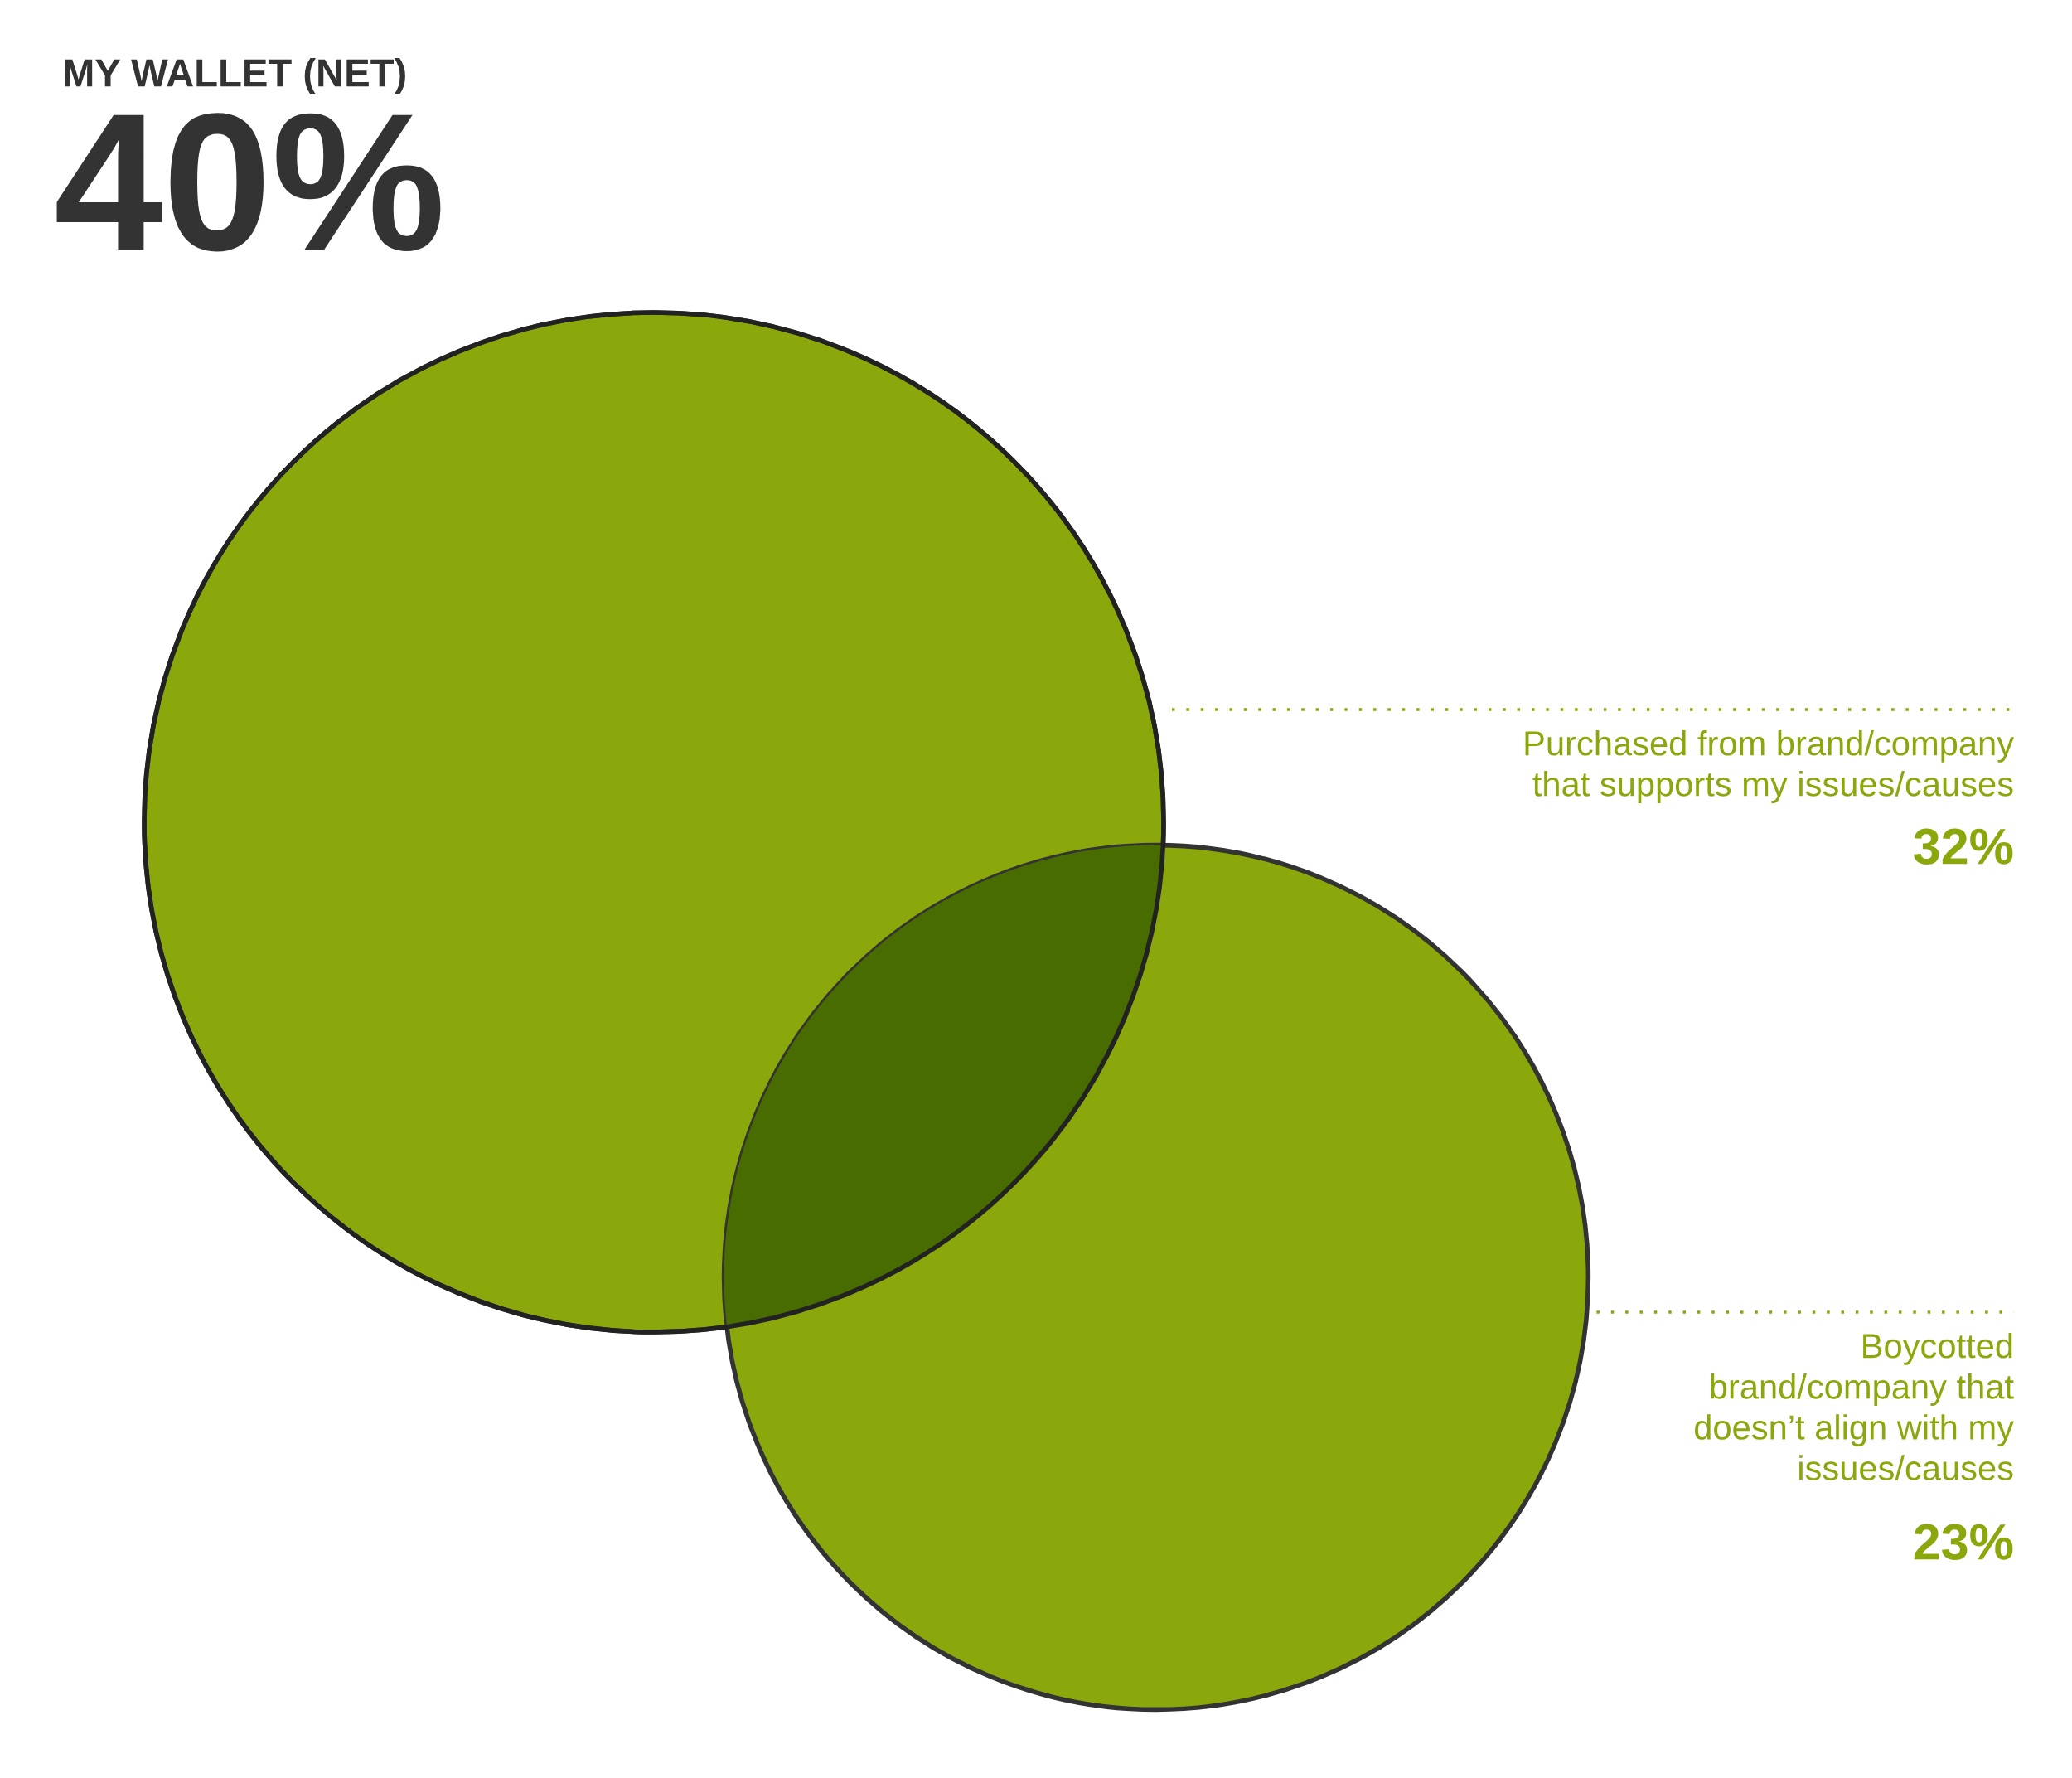 This screenshot has height=1778, width=2072. What do you see at coordinates (248, 182) in the screenshot?
I see `text: 40%` at bounding box center [248, 182].